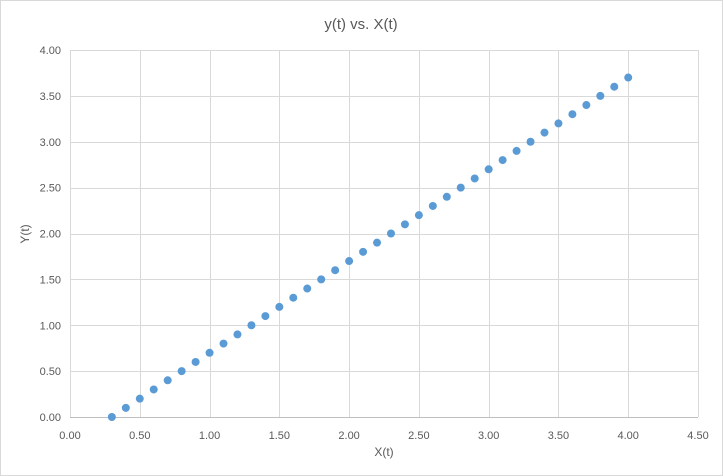 The height and width of the screenshot is (476, 723). Describe the element at coordinates (209, 436) in the screenshot. I see `x-tick-label: 1.00` at that location.